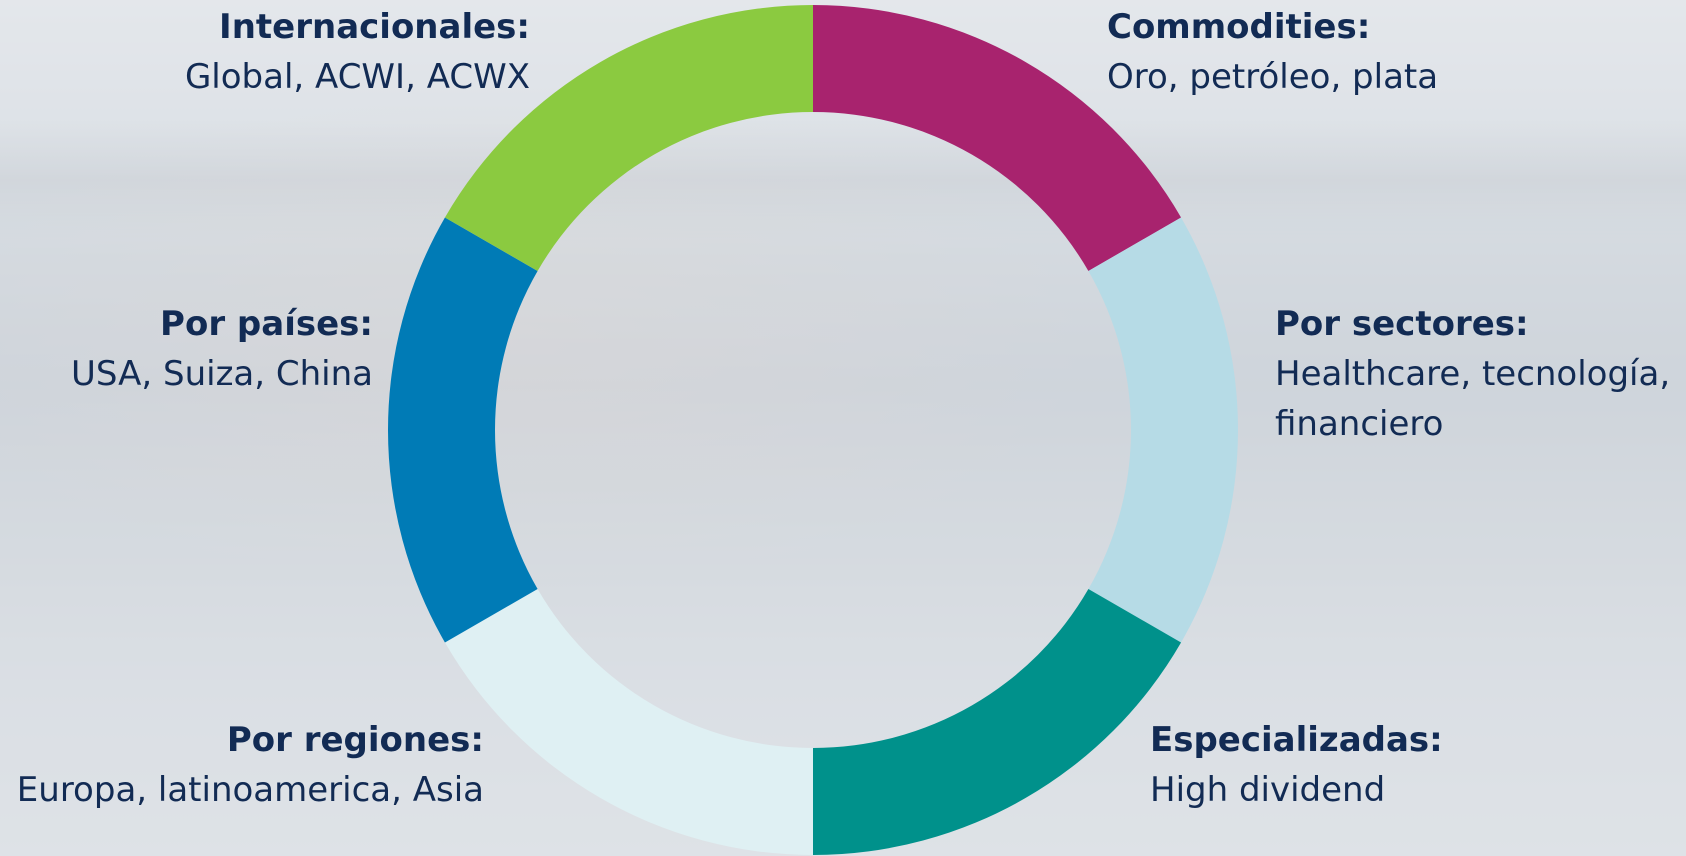  I want to click on label-sectores-title: Por sectores:, so click(1402, 324).